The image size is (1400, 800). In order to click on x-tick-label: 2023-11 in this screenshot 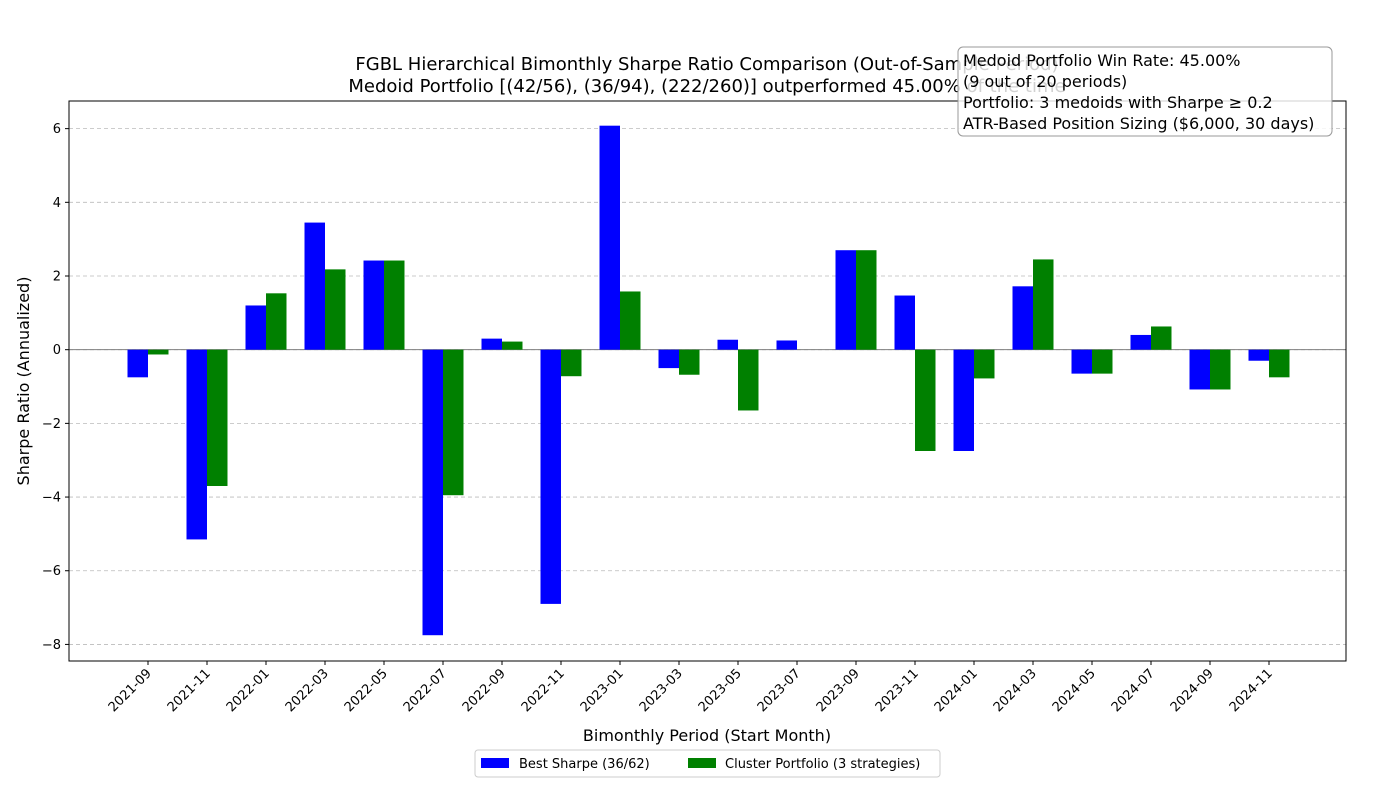, I will do `click(897, 690)`.